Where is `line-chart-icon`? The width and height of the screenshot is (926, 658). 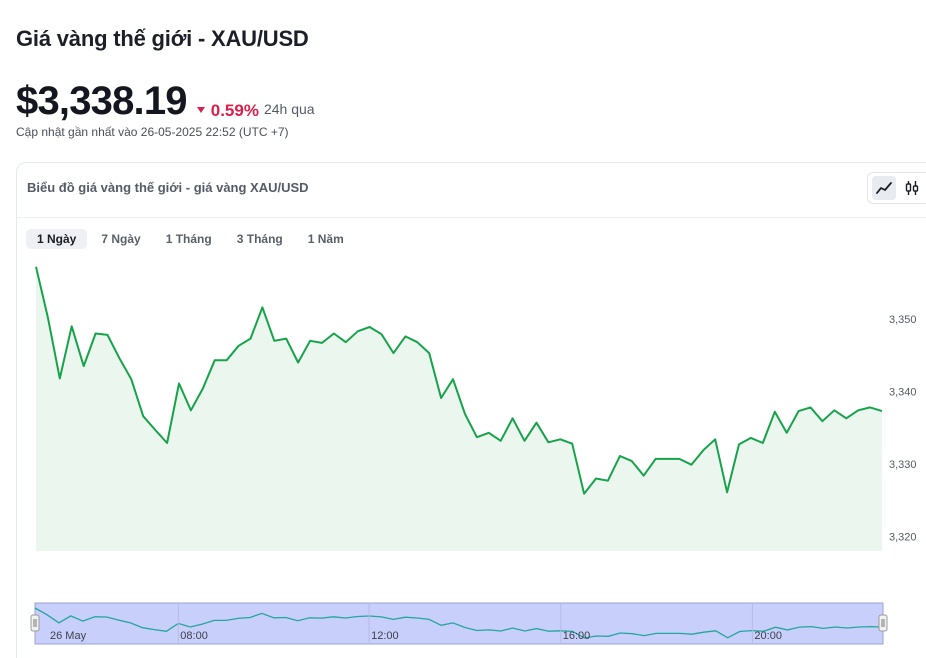 line-chart-icon is located at coordinates (884, 188).